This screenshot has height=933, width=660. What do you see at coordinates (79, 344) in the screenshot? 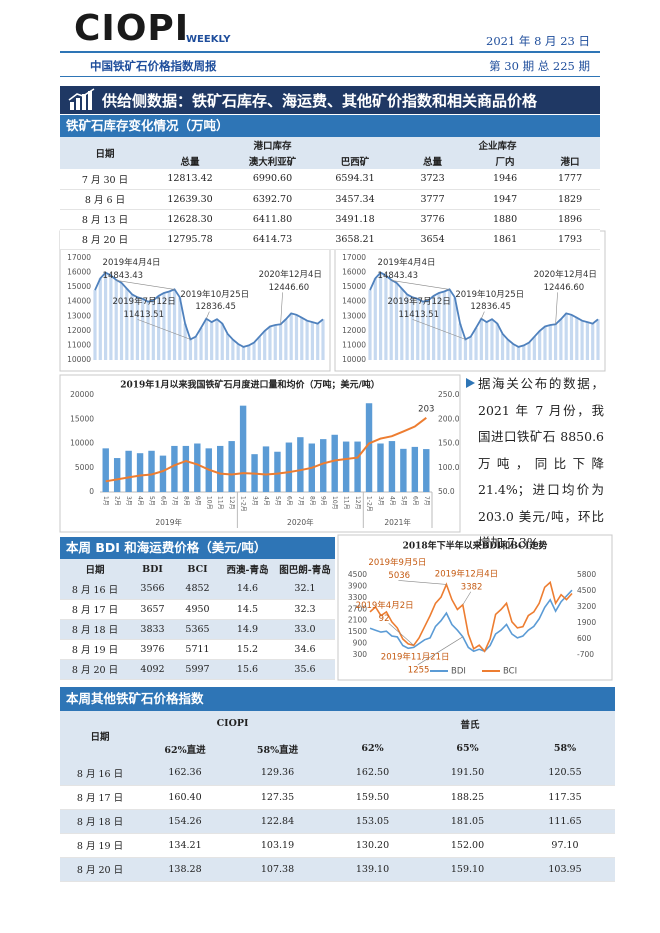
I see `y-tick-label: 11000` at bounding box center [79, 344].